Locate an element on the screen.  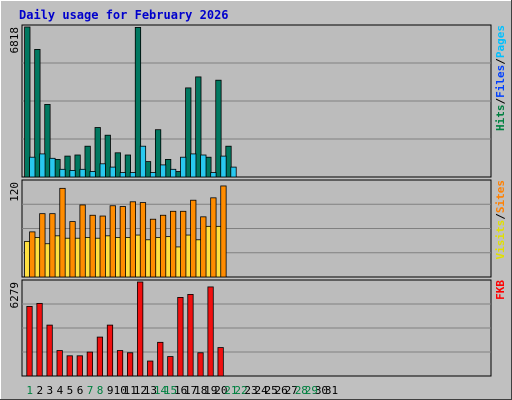
legend-entry: Pages is located at coordinates (500, 41).